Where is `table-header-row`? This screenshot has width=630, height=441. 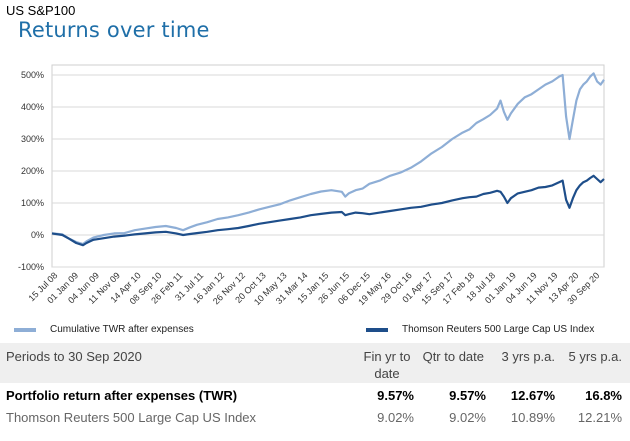
table-header-row is located at coordinates (315, 363).